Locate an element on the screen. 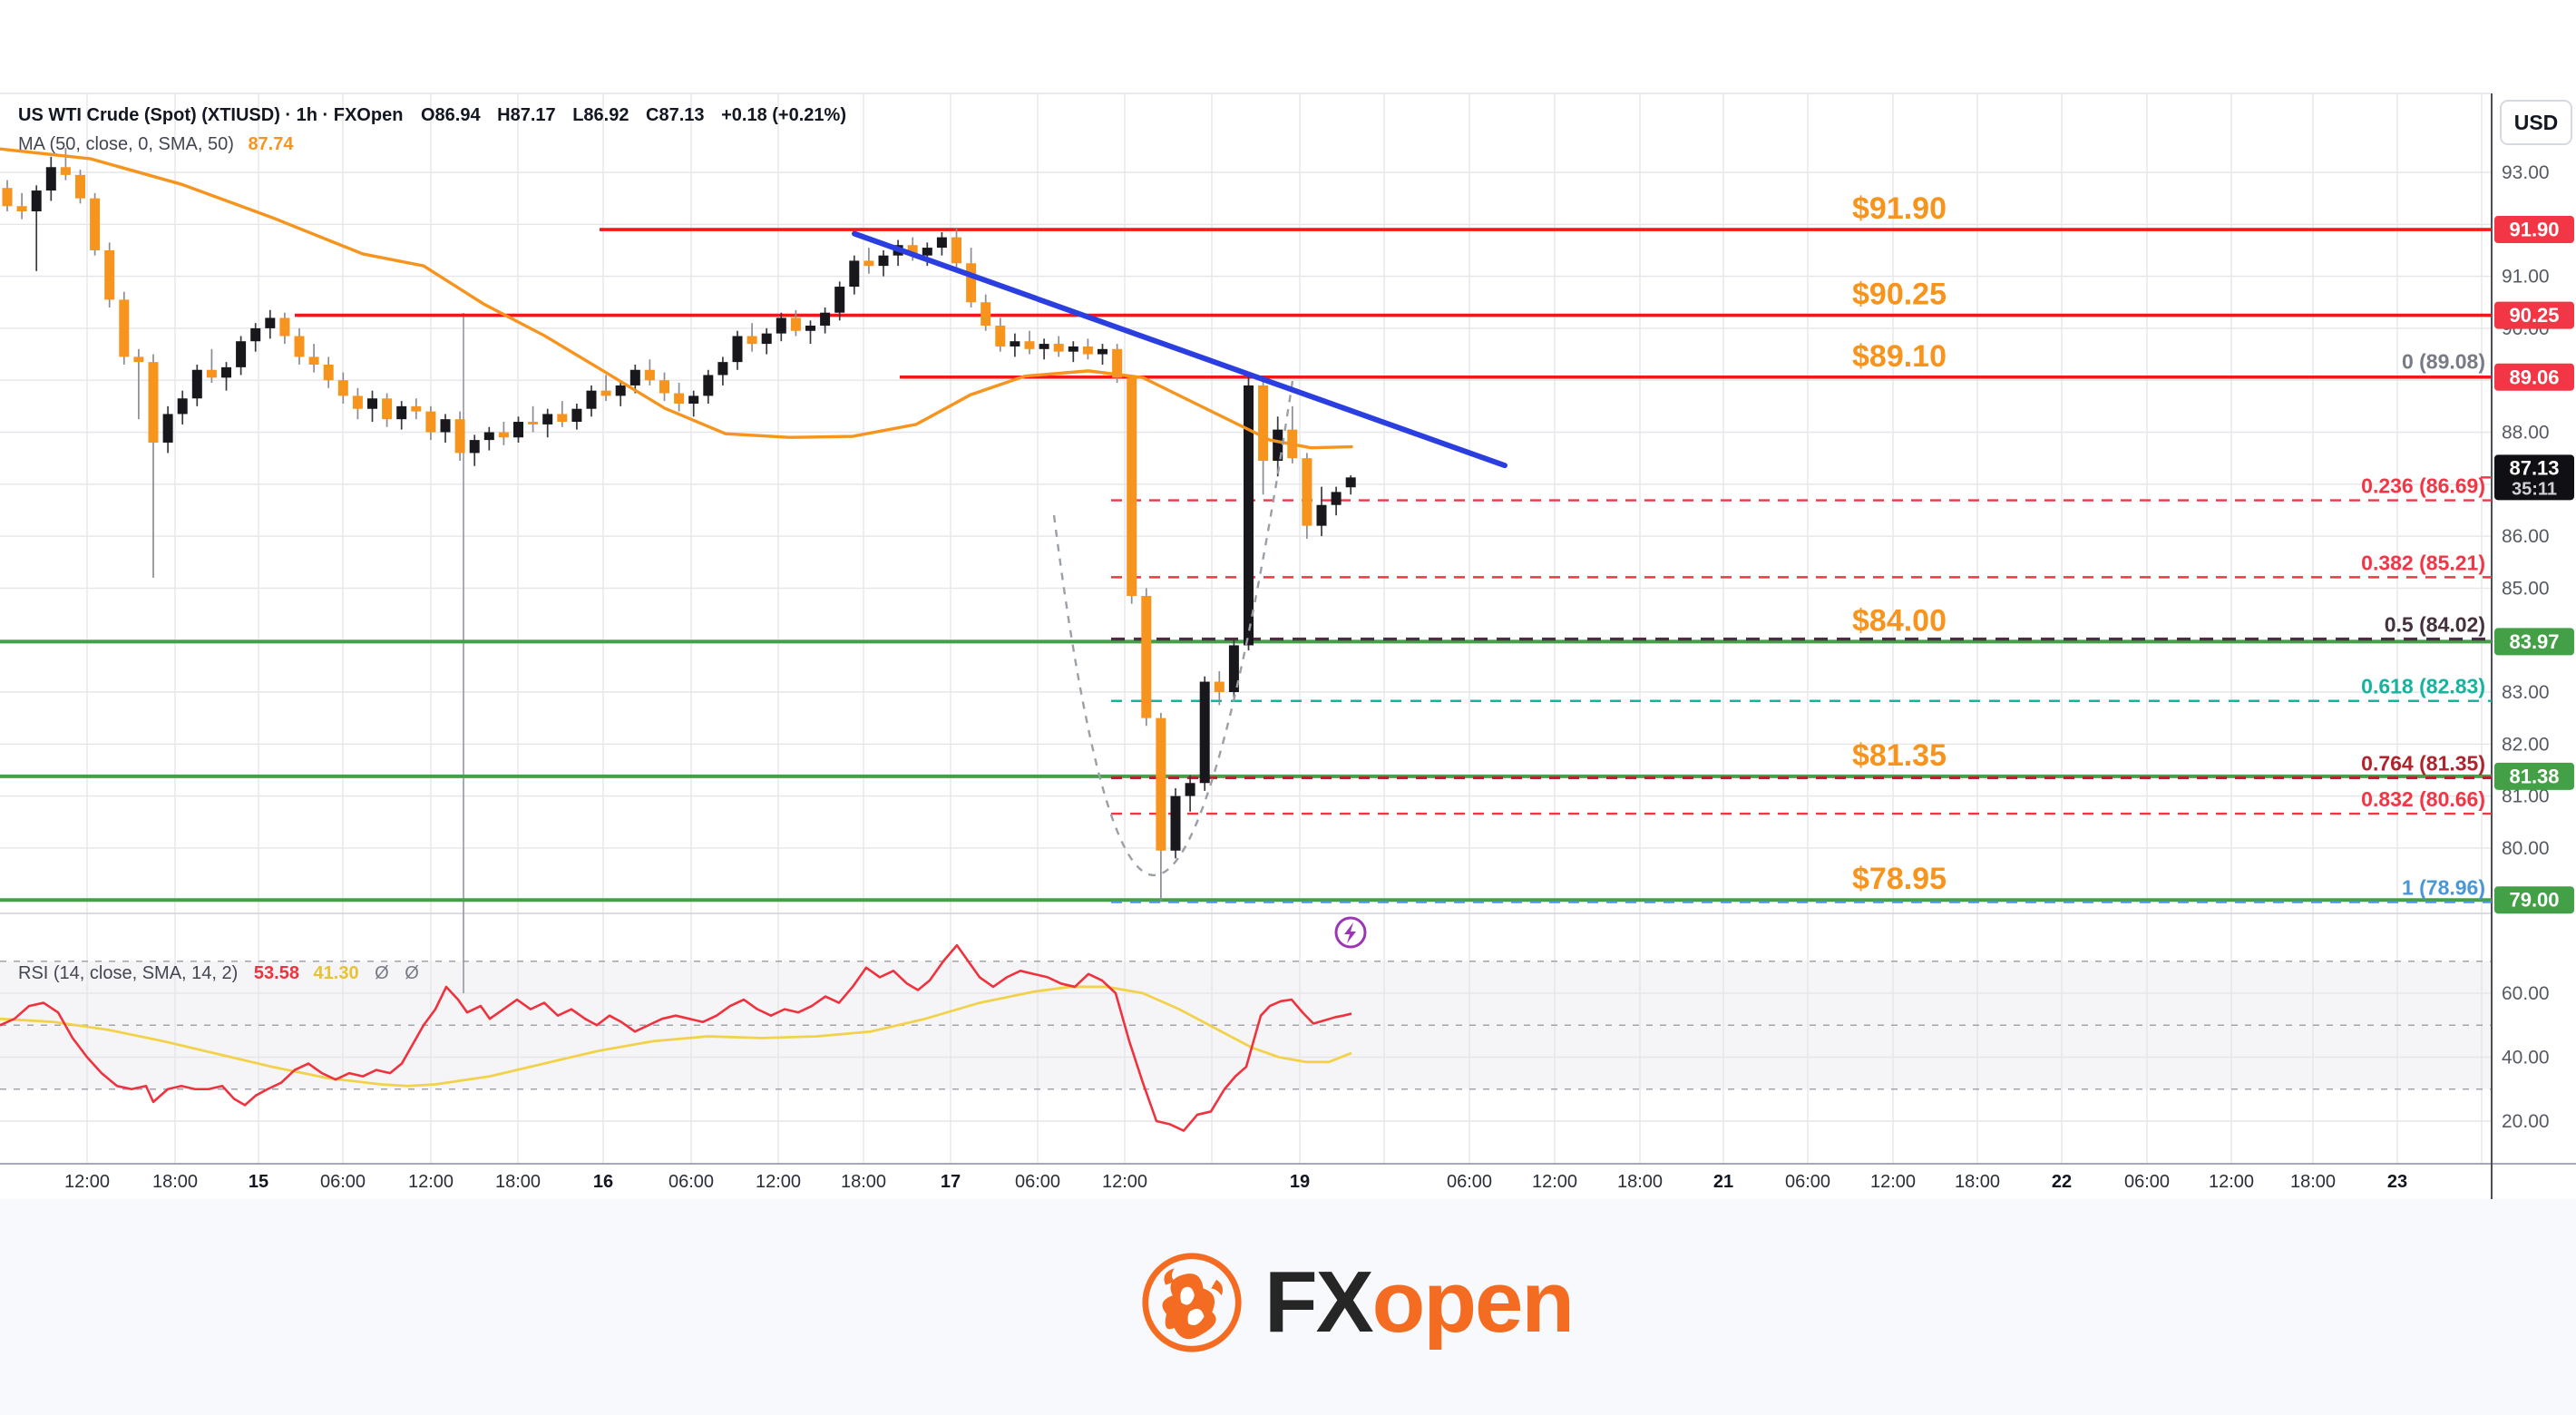  price-badge-value: 87.13 is located at coordinates (2534, 468).